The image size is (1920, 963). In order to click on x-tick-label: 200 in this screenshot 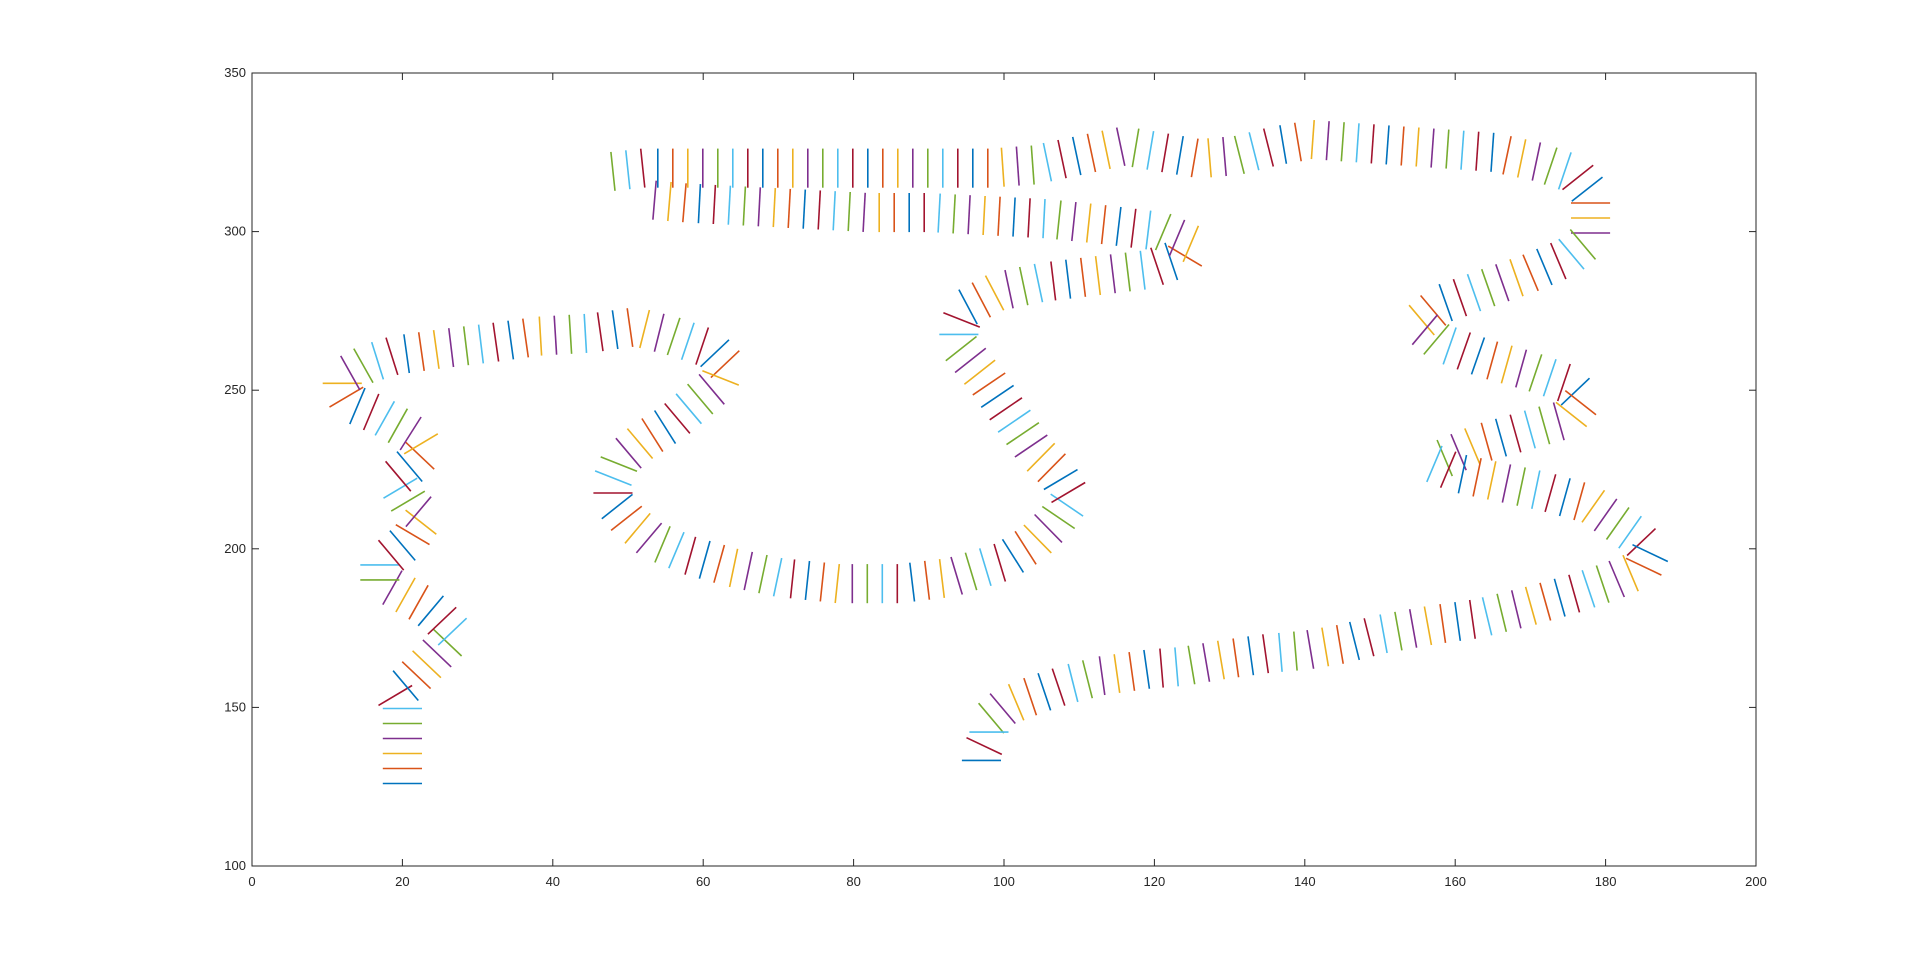, I will do `click(1756, 881)`.